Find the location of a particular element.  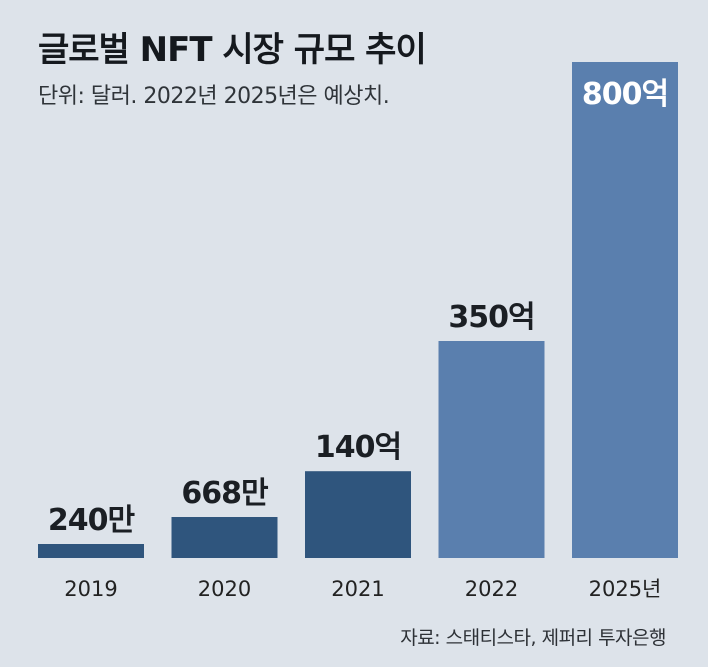

bar-2022 is located at coordinates (491, 449).